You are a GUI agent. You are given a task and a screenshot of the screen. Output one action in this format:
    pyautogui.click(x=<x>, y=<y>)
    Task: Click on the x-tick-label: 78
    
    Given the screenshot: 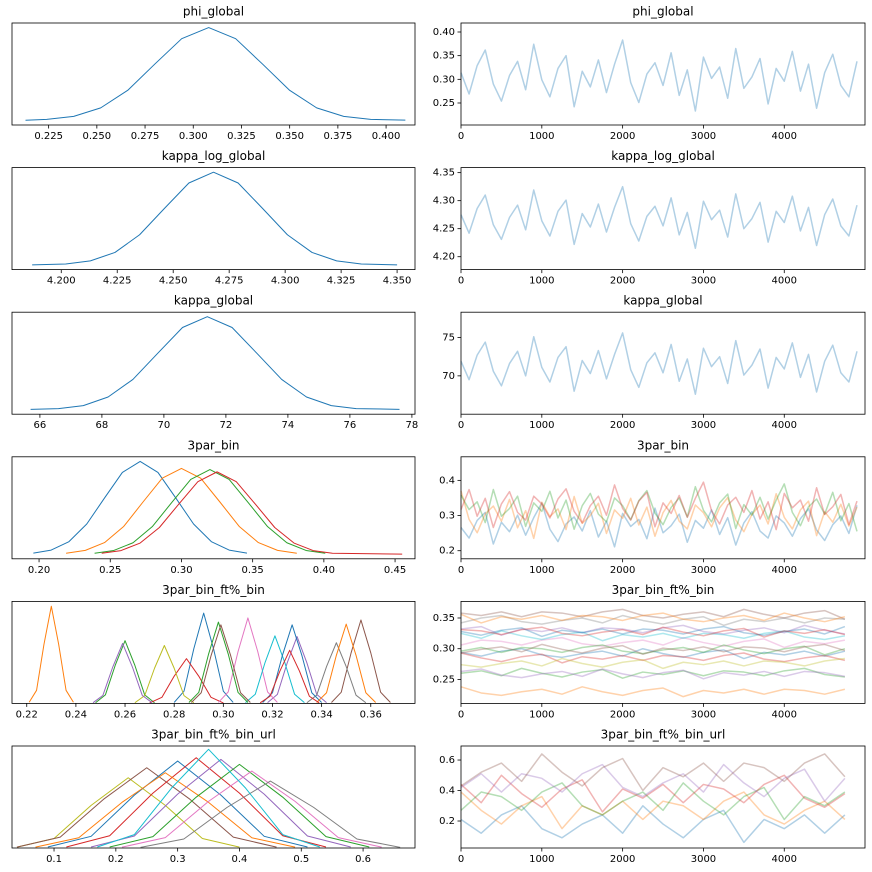 What is the action you would take?
    pyautogui.click(x=412, y=425)
    